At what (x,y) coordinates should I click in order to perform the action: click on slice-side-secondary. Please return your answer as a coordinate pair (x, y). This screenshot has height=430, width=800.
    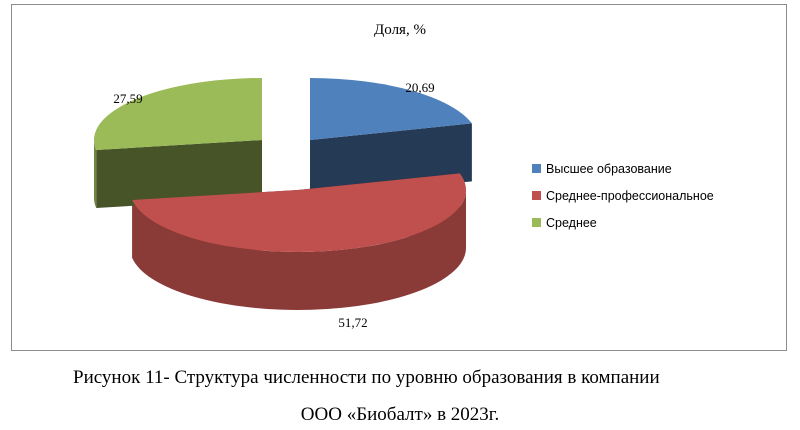
    Looking at the image, I should click on (95, 174).